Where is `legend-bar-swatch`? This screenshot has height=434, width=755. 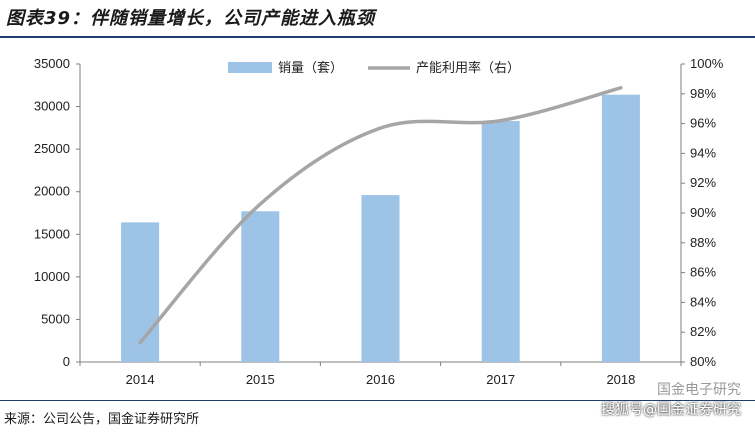
legend-bar-swatch is located at coordinates (250, 67).